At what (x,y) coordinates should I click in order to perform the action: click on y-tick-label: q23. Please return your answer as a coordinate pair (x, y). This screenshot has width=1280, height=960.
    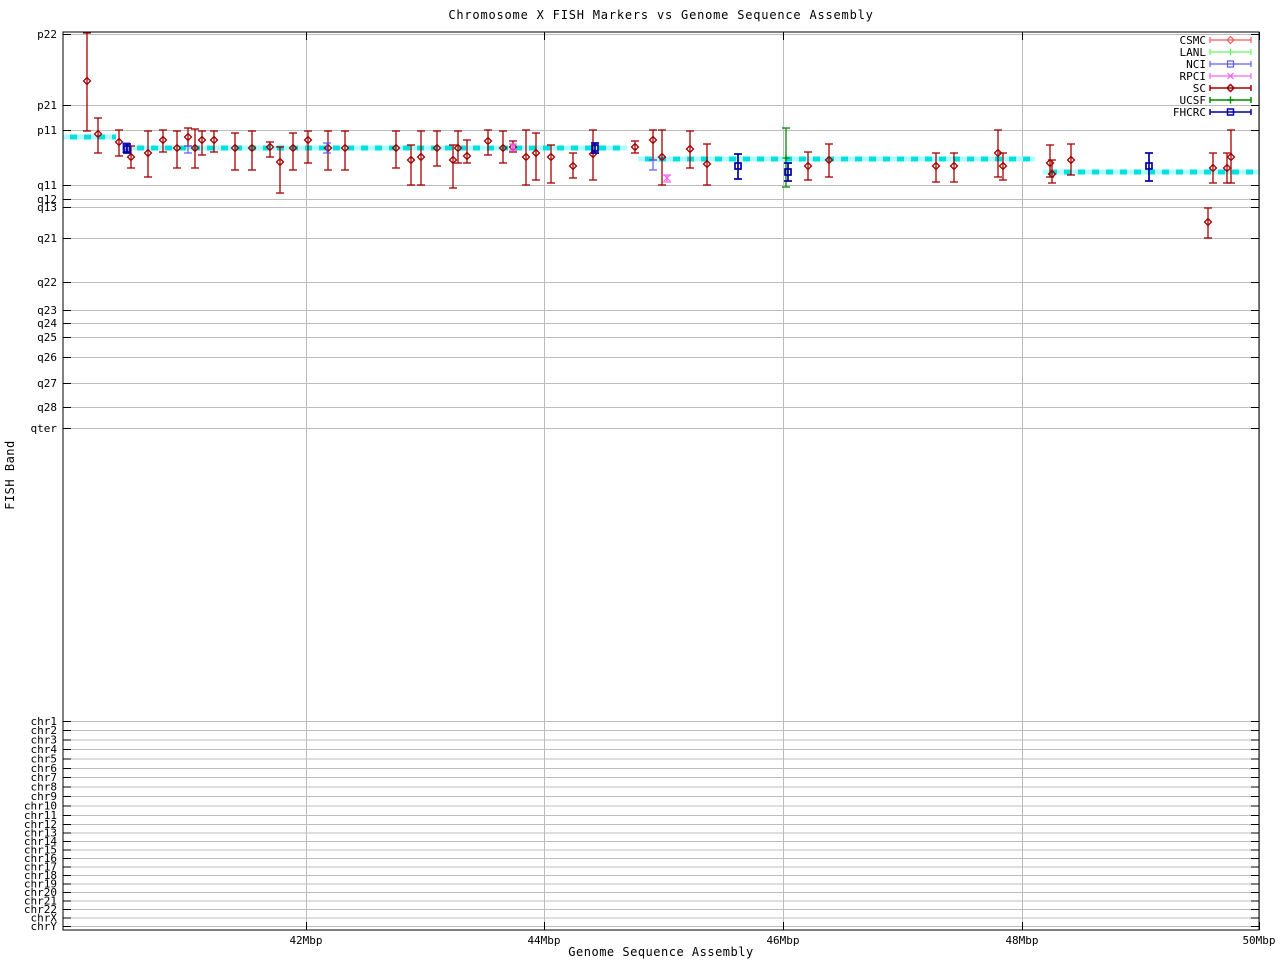
    Looking at the image, I should click on (47, 310).